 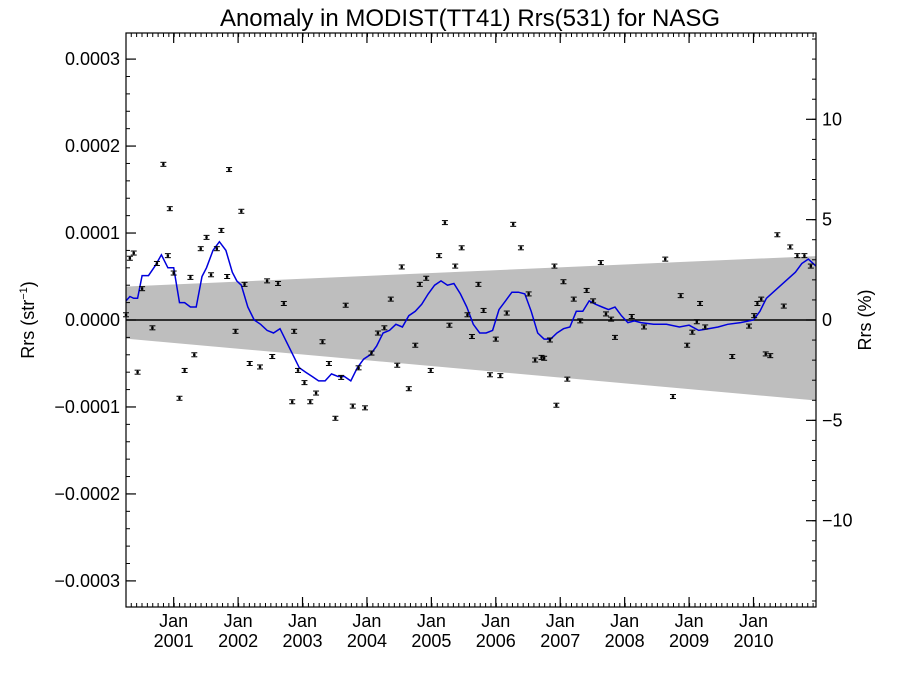 What do you see at coordinates (92, 320) in the screenshot?
I see `y-tick-label-left: 0.0000` at bounding box center [92, 320].